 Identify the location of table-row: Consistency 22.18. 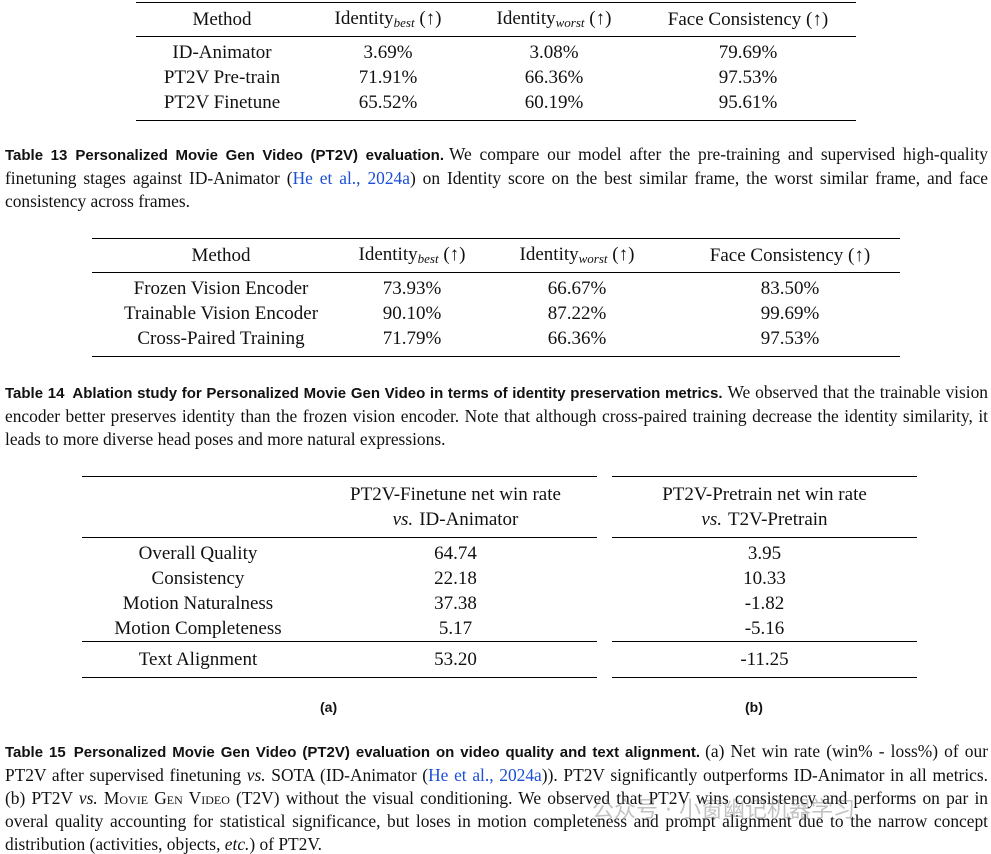
(339, 578).